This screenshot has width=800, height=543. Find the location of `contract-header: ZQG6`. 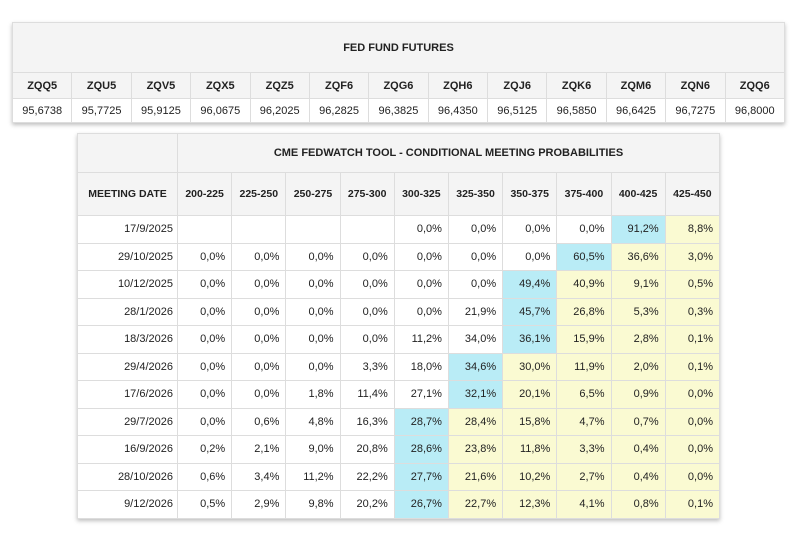

contract-header: ZQG6 is located at coordinates (398, 85).